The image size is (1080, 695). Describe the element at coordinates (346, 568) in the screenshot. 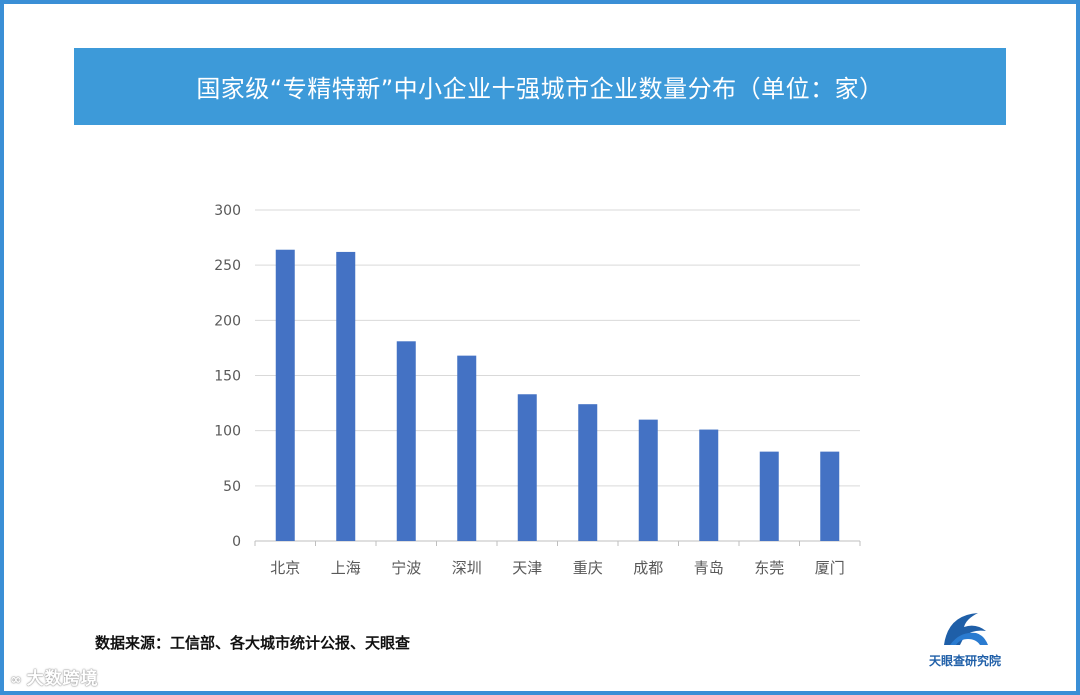

I see `x-tick-label: 上海` at that location.